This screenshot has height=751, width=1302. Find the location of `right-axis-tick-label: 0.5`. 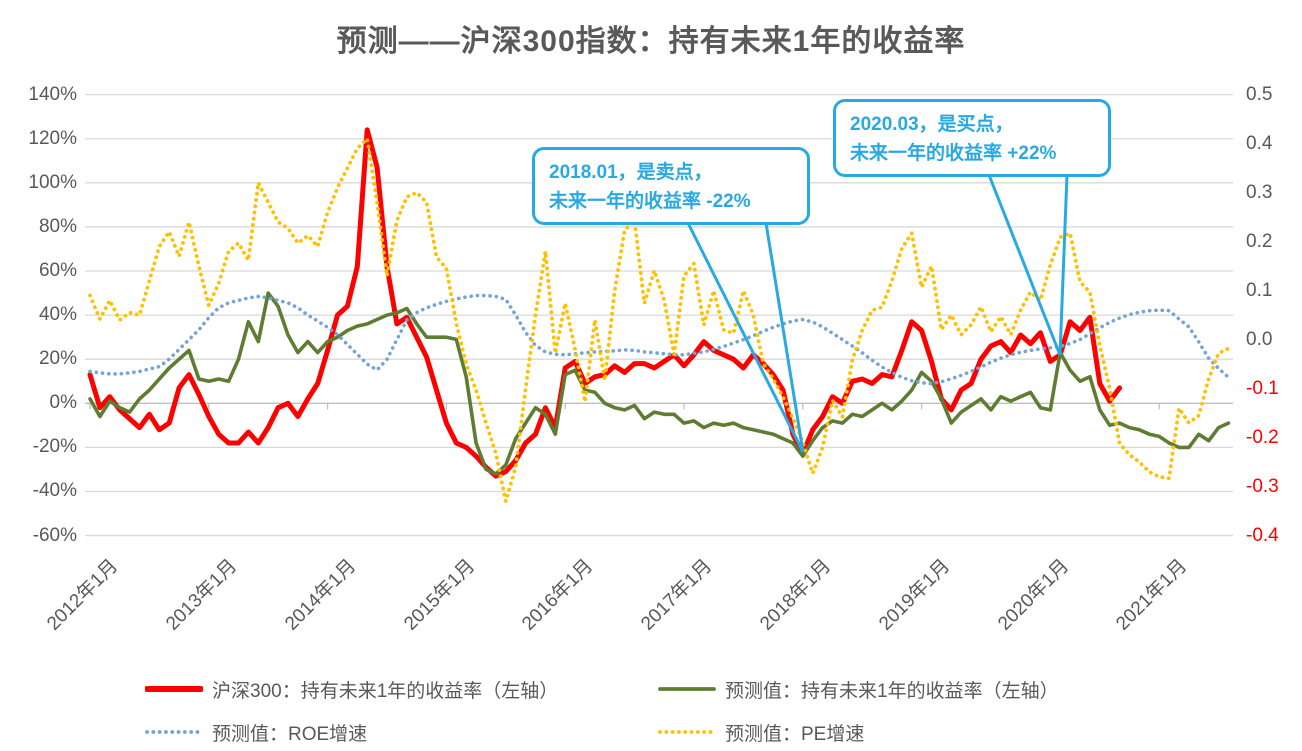

right-axis-tick-label: 0.5 is located at coordinates (1259, 94).